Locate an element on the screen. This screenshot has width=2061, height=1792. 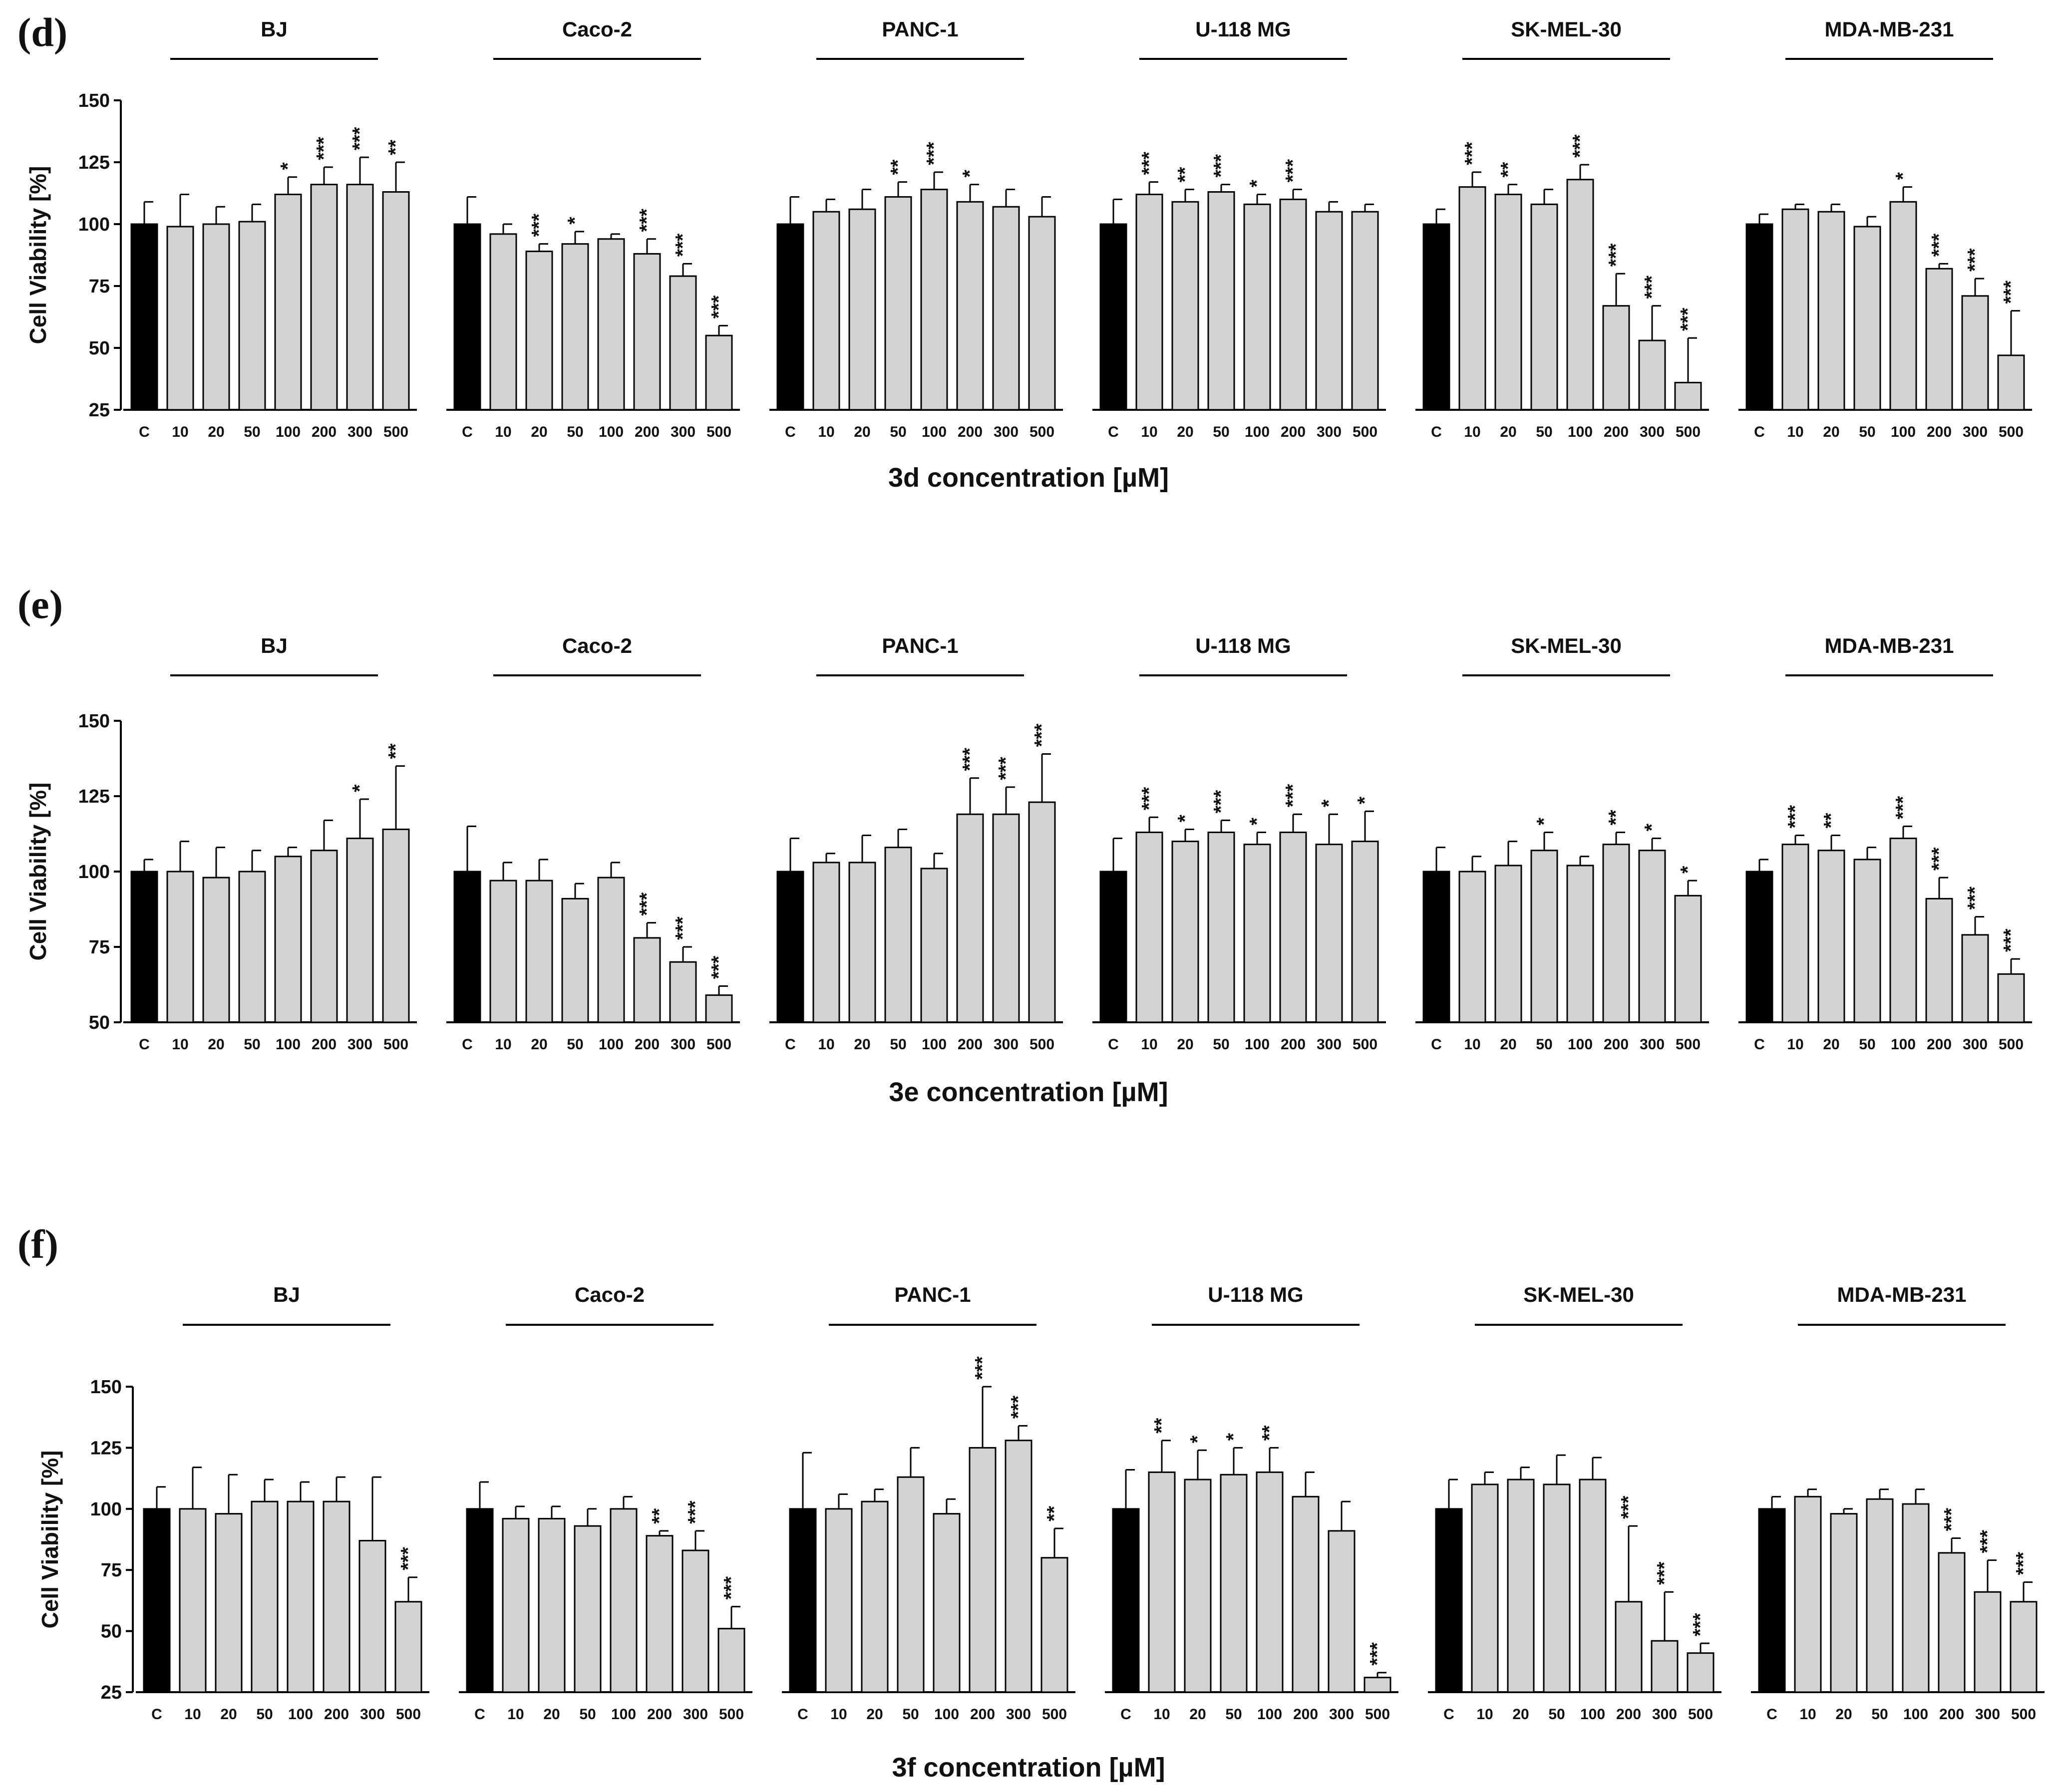
panel-e-x-tick-label: 200 is located at coordinates (324, 1045).